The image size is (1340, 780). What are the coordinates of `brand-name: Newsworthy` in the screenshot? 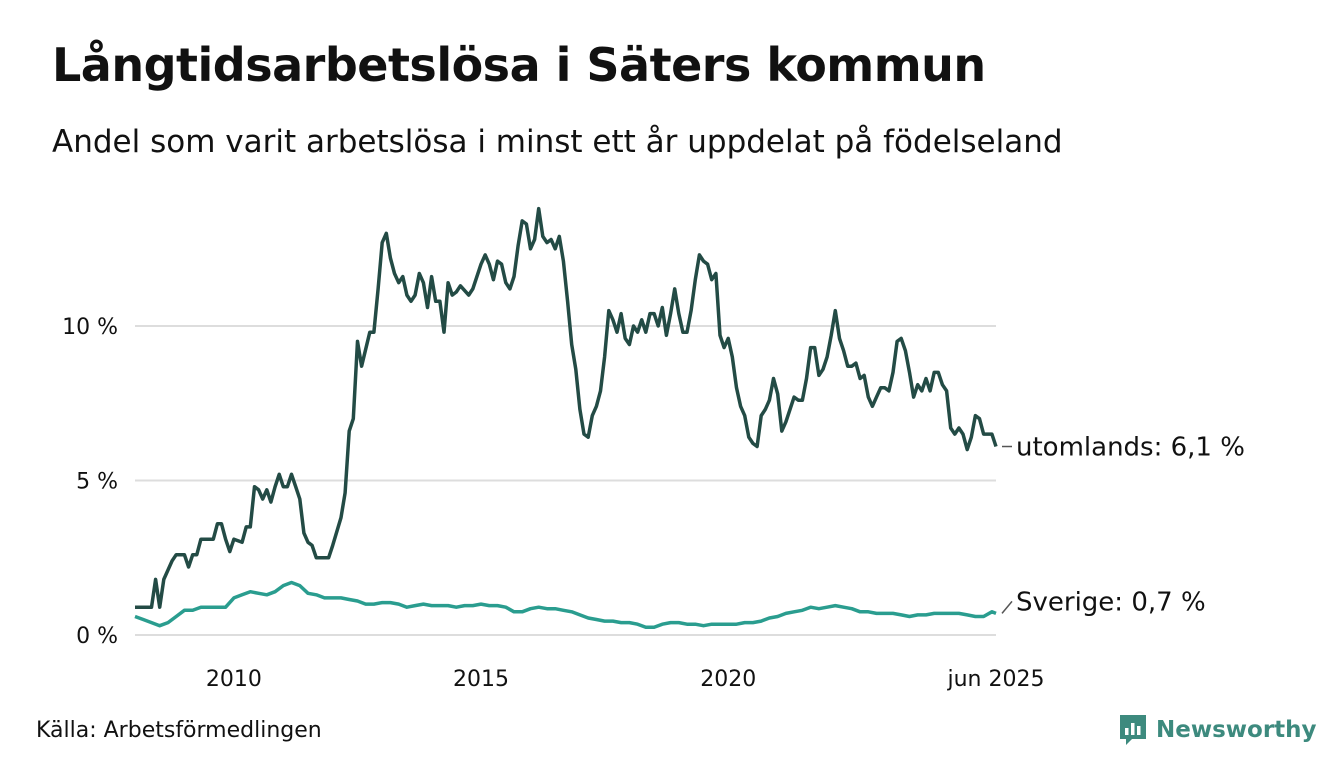 It's located at (1236, 730).